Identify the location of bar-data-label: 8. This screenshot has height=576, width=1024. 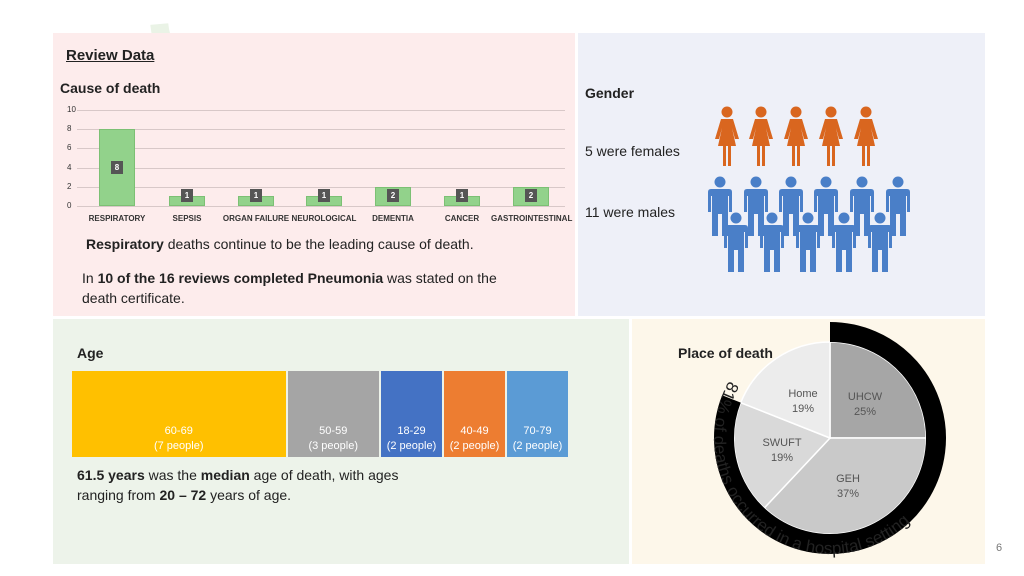
(117, 167).